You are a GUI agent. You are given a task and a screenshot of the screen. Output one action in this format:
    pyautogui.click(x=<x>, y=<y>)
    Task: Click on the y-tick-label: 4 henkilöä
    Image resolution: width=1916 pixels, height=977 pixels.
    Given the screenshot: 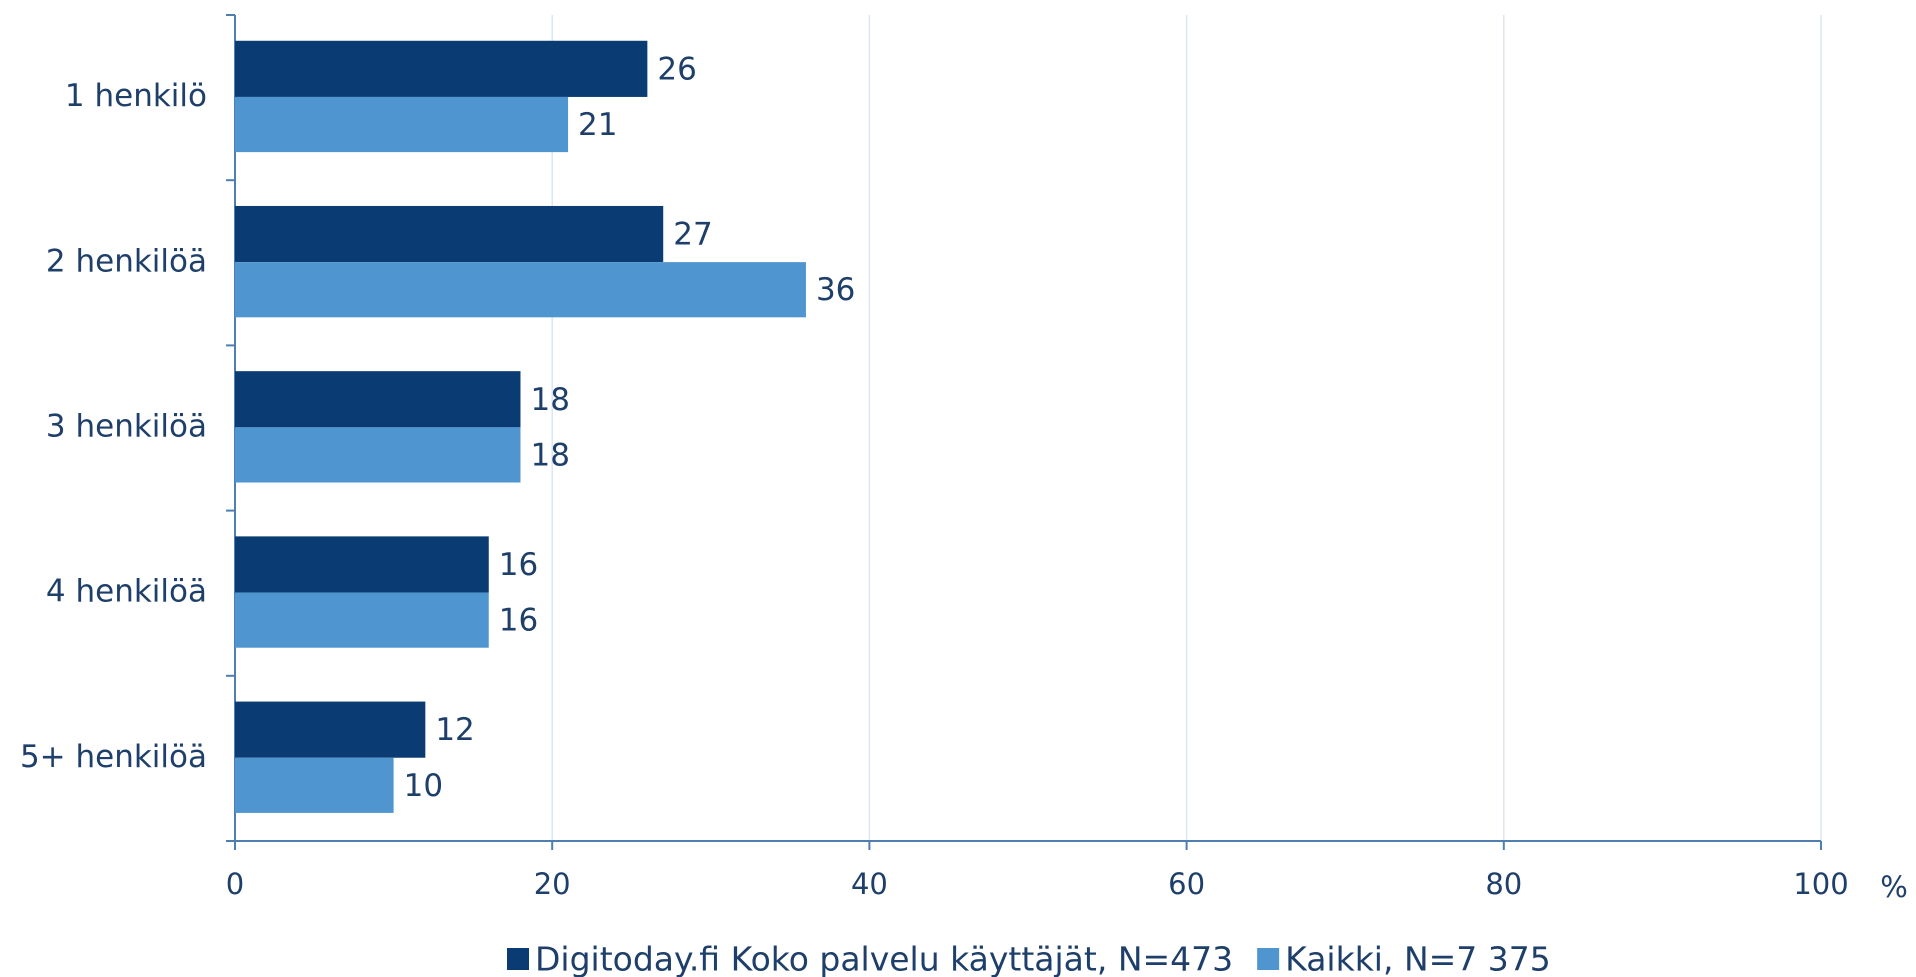 What is the action you would take?
    pyautogui.click(x=126, y=592)
    